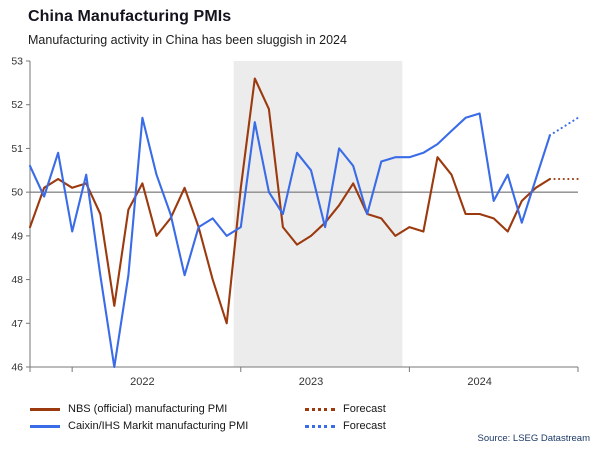  What do you see at coordinates (148, 409) in the screenshot?
I see `legend-label-nbs: NBS (official) manufacturing PMI` at bounding box center [148, 409].